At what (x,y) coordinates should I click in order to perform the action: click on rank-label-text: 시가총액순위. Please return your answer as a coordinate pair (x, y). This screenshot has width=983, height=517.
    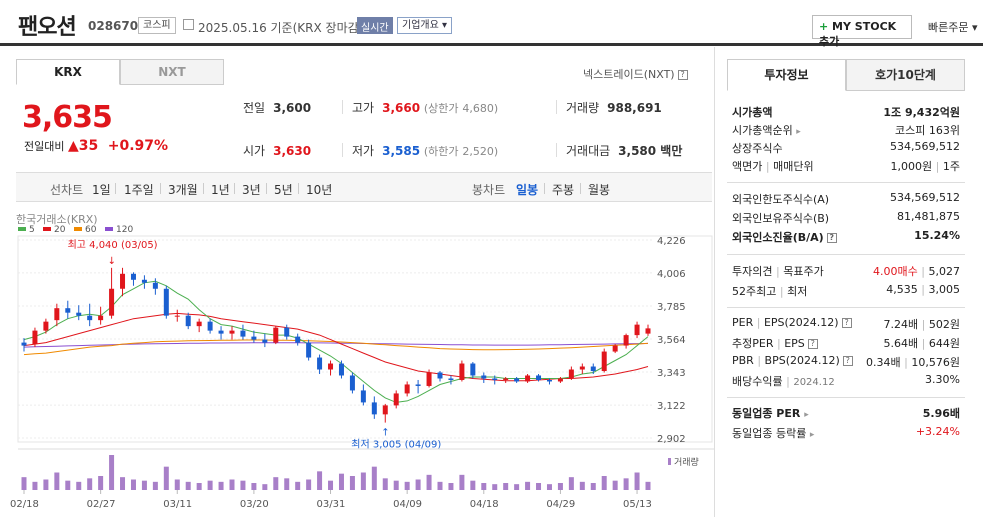
    Looking at the image, I should click on (762, 130).